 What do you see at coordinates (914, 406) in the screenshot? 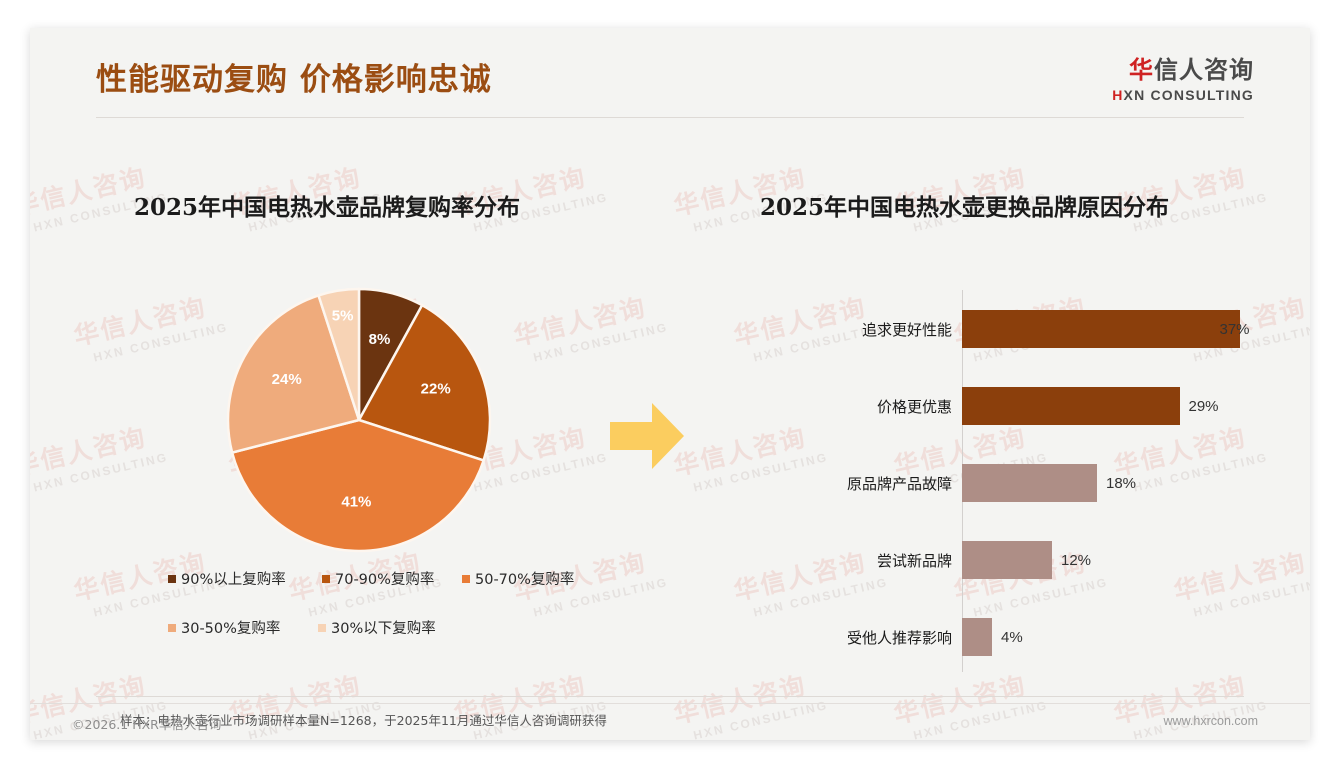
I see `bar-category-label: 价格更优惠` at bounding box center [914, 406].